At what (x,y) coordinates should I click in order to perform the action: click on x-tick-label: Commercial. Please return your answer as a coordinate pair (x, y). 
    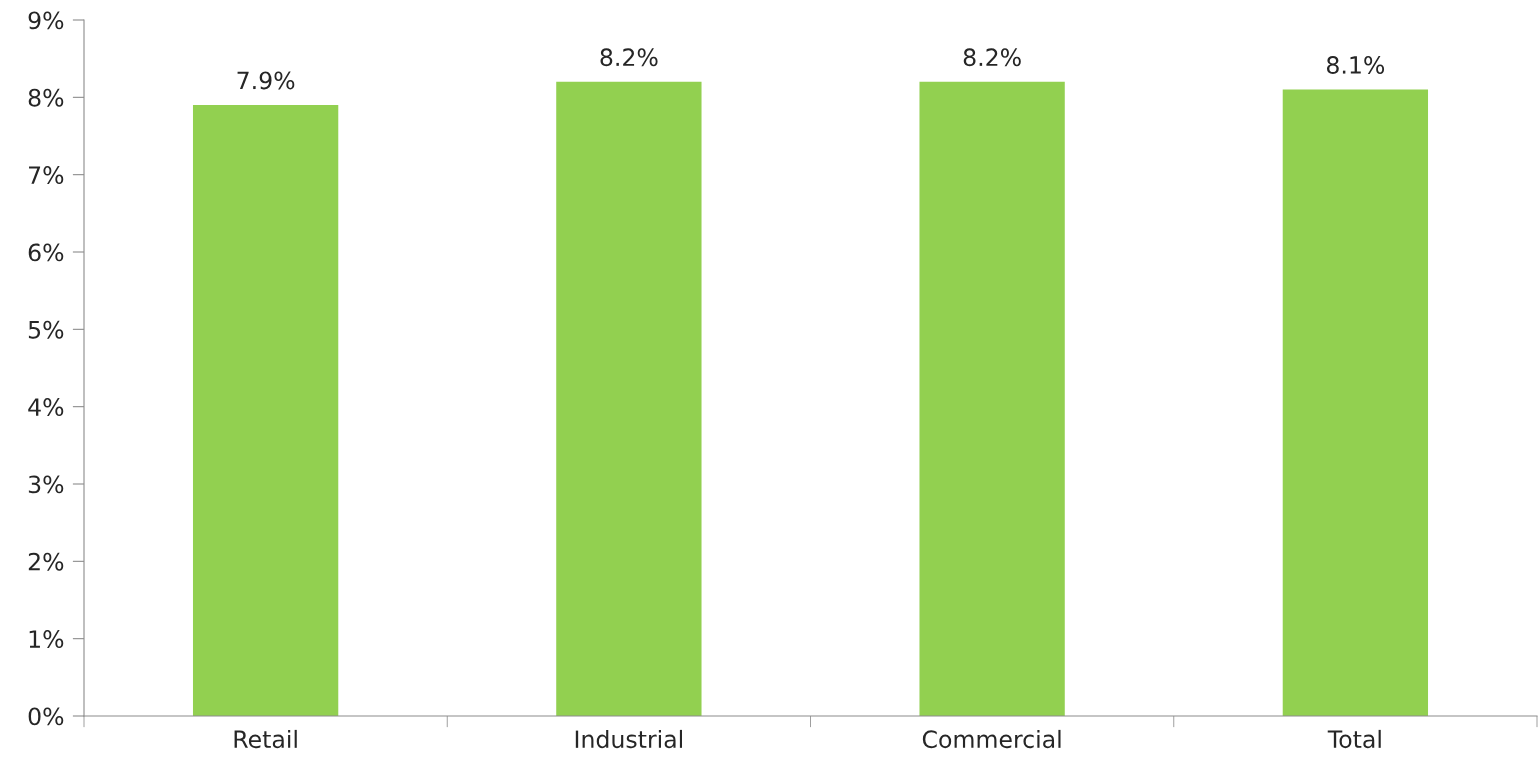
    Looking at the image, I should click on (991, 739).